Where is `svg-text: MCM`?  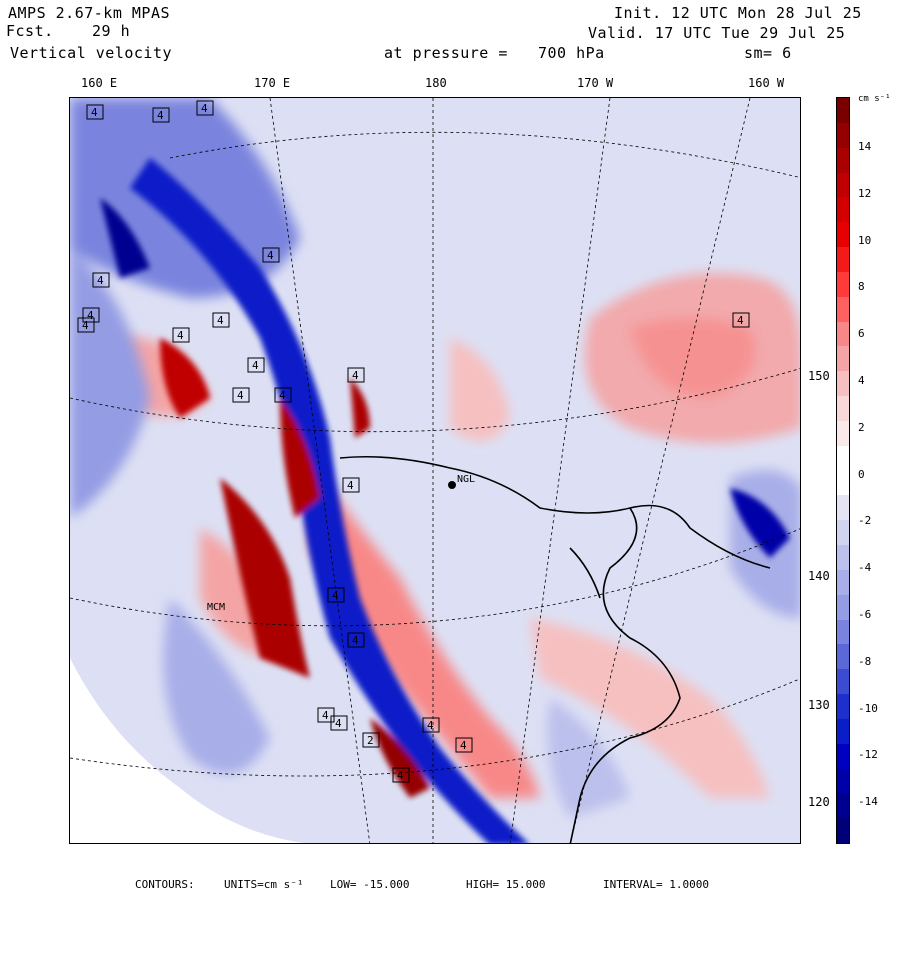 svg-text: MCM is located at coordinates (216, 607).